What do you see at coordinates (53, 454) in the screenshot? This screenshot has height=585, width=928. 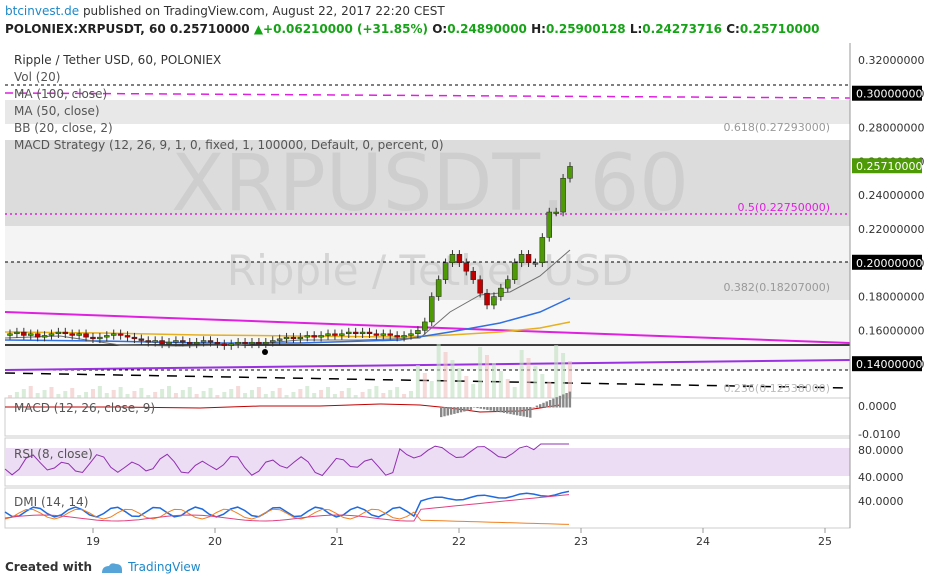 I see `rsi-label: RSI (8, close)` at bounding box center [53, 454].